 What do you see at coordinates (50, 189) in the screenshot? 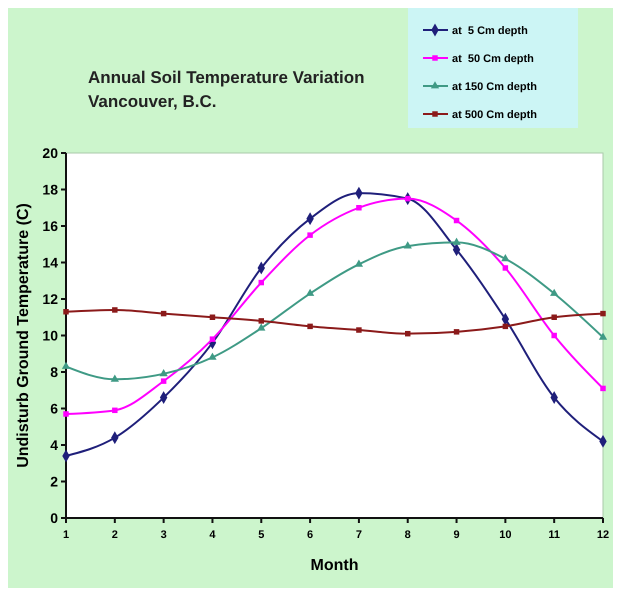
I see `y-tick-label: 18` at bounding box center [50, 189].